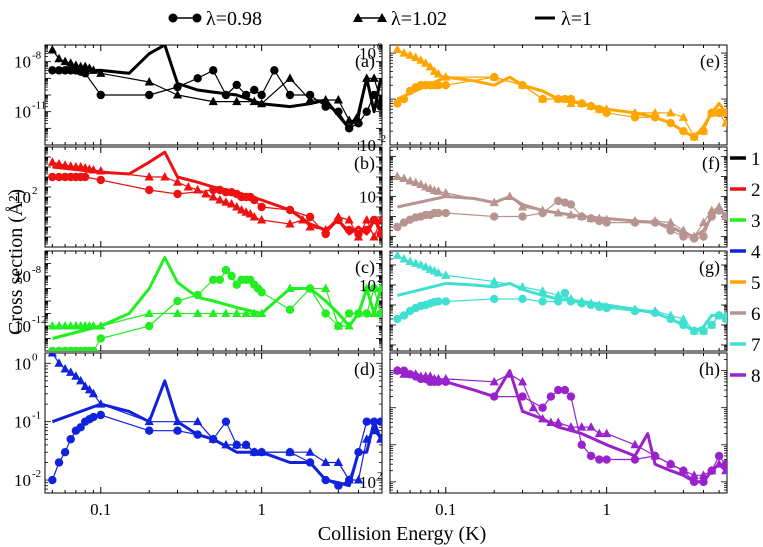 The image size is (763, 547). What do you see at coordinates (197, 18) in the screenshot?
I see `legend-marker-circle` at bounding box center [197, 18].